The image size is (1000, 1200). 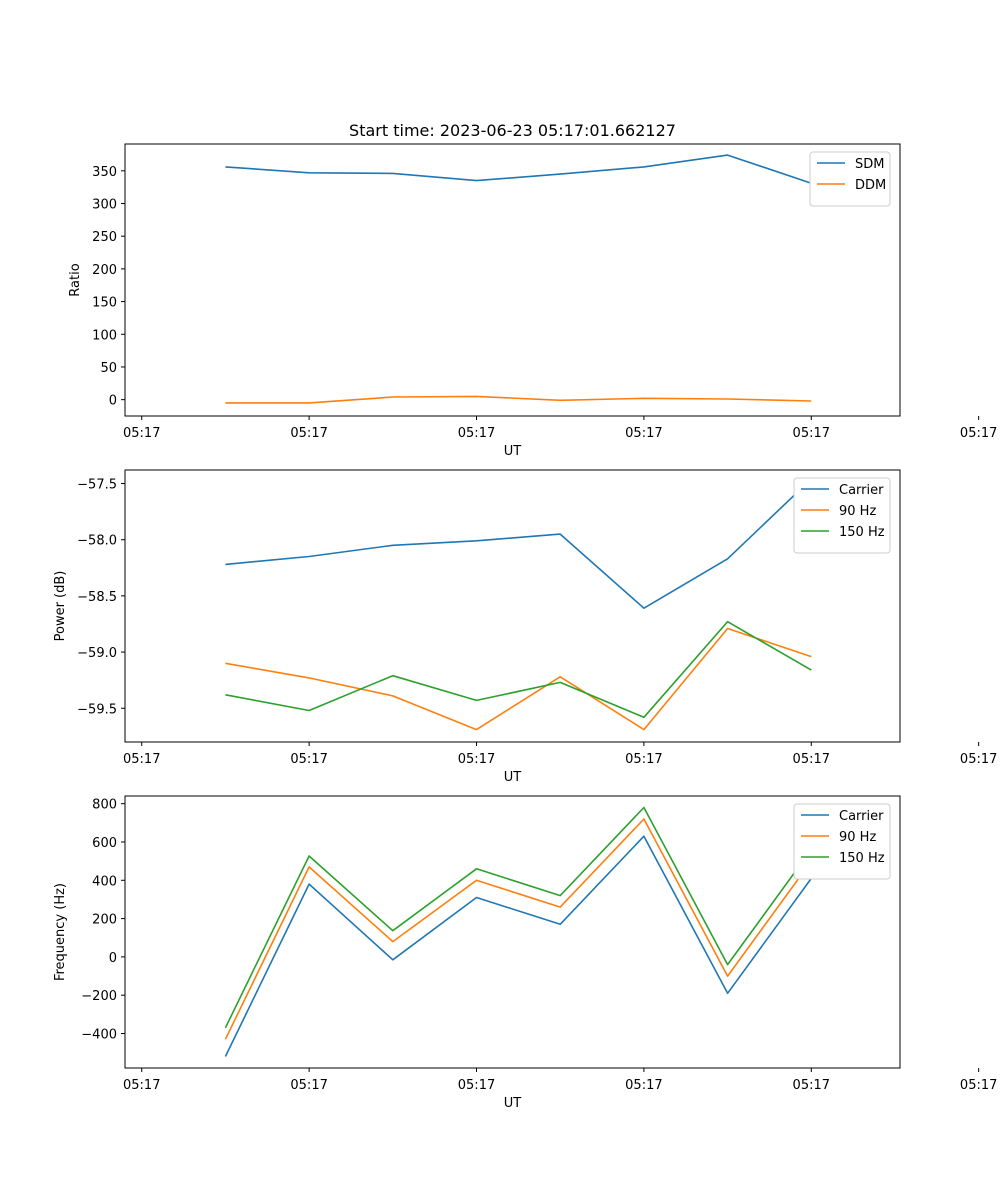 What do you see at coordinates (104, 881) in the screenshot?
I see `y-tick-label: 400` at bounding box center [104, 881].